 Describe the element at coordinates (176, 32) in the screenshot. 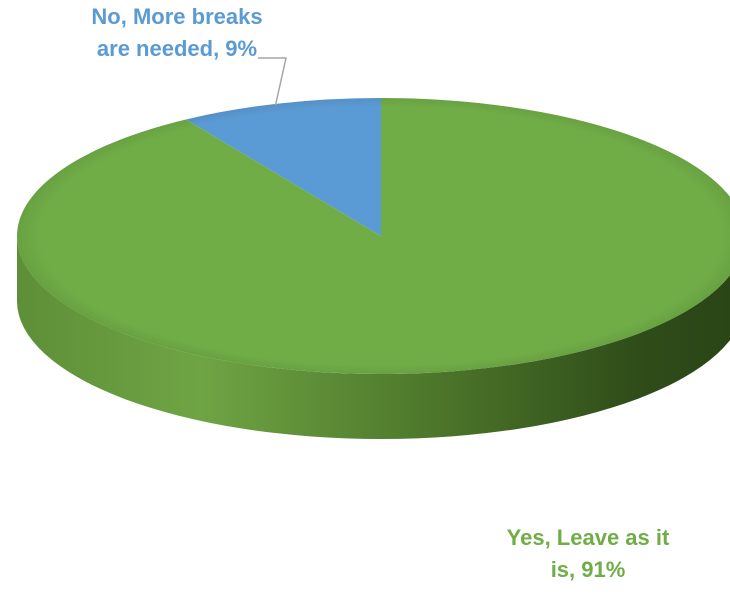

I see `data-label-text: No, More breaks are needed, 9%` at that location.